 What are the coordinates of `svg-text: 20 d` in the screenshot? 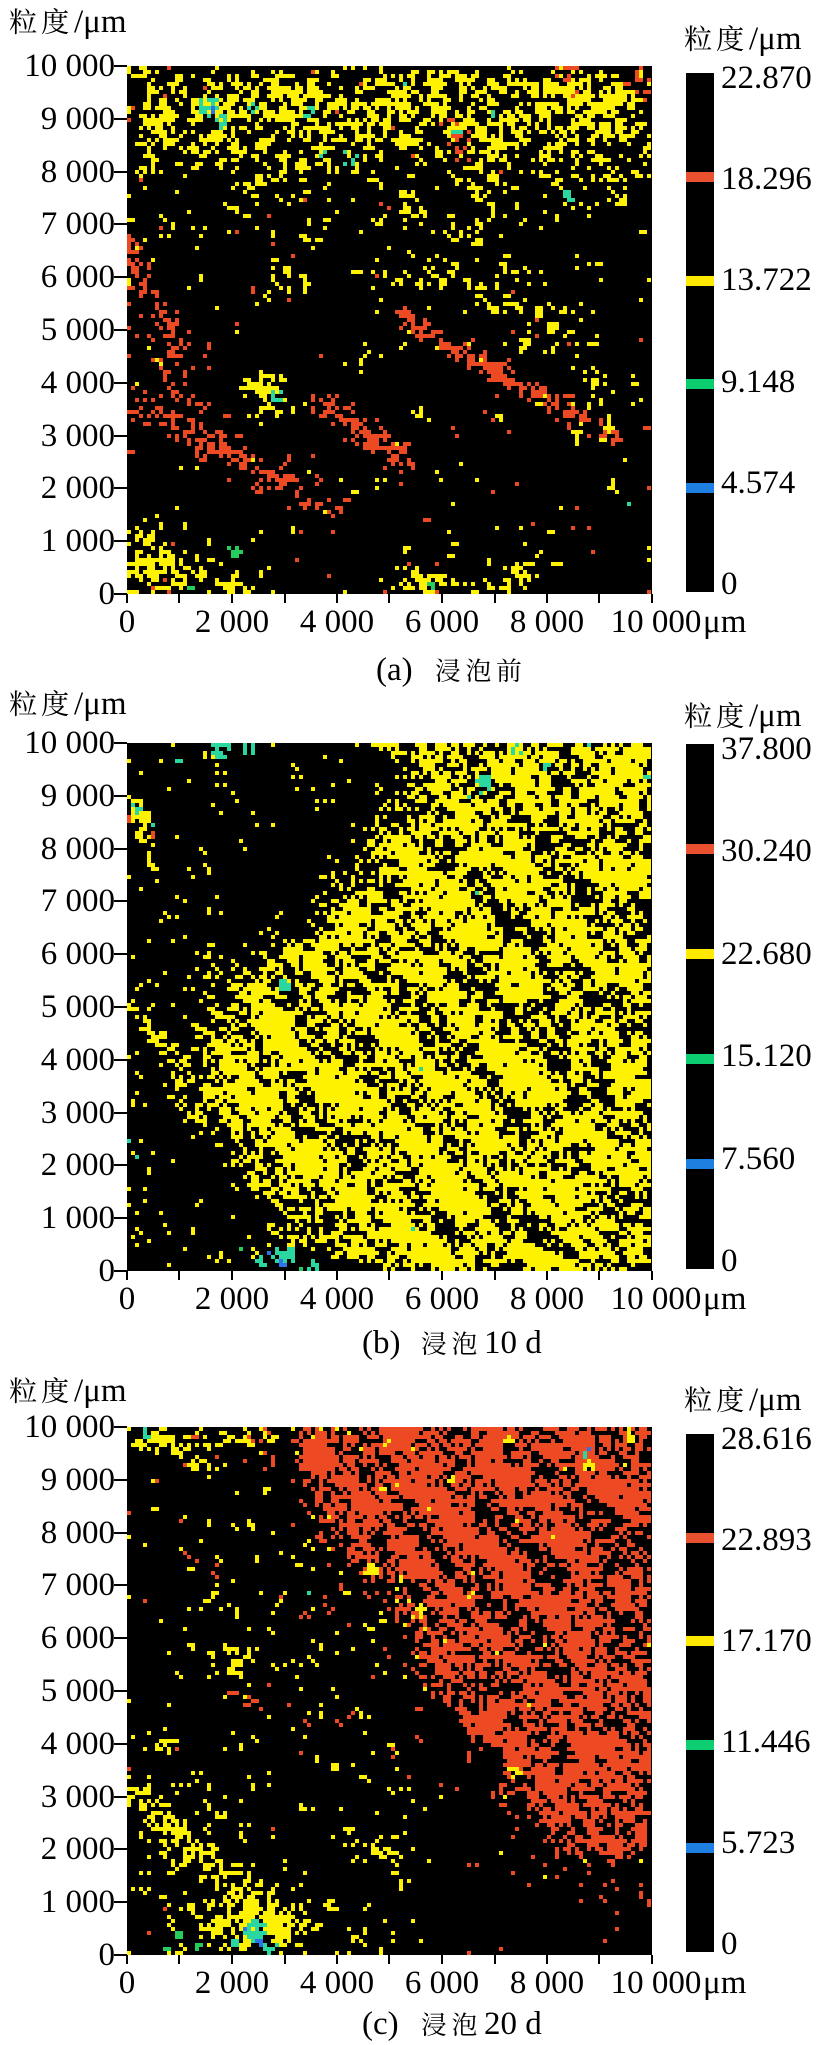 It's located at (513, 2024).